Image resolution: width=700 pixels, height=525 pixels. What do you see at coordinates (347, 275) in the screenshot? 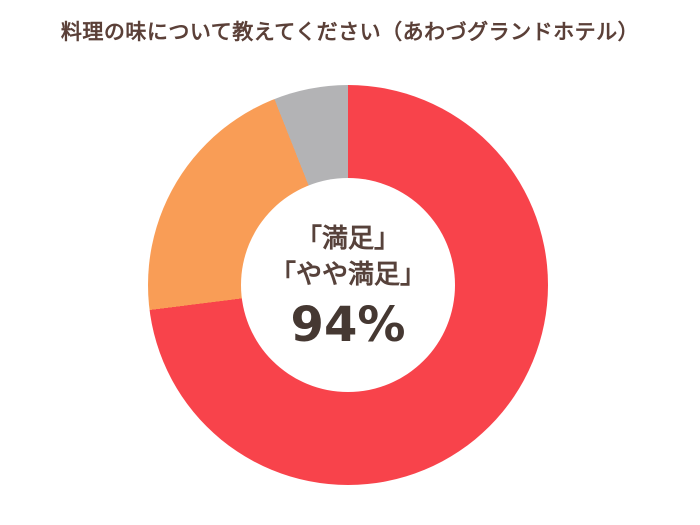
I see `center-label-line2: 「やや満足」` at bounding box center [347, 275].